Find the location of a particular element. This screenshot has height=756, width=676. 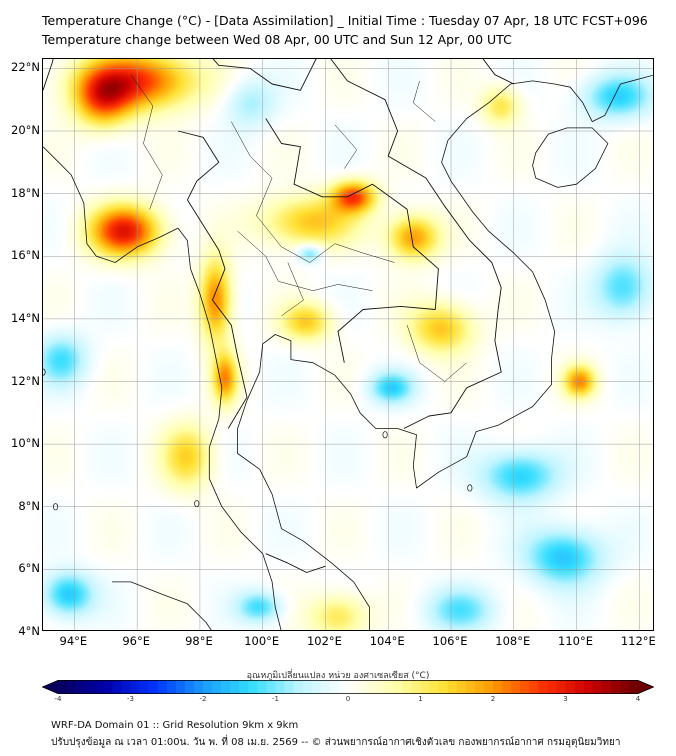

lat-label: 20°N is located at coordinates (25, 130).